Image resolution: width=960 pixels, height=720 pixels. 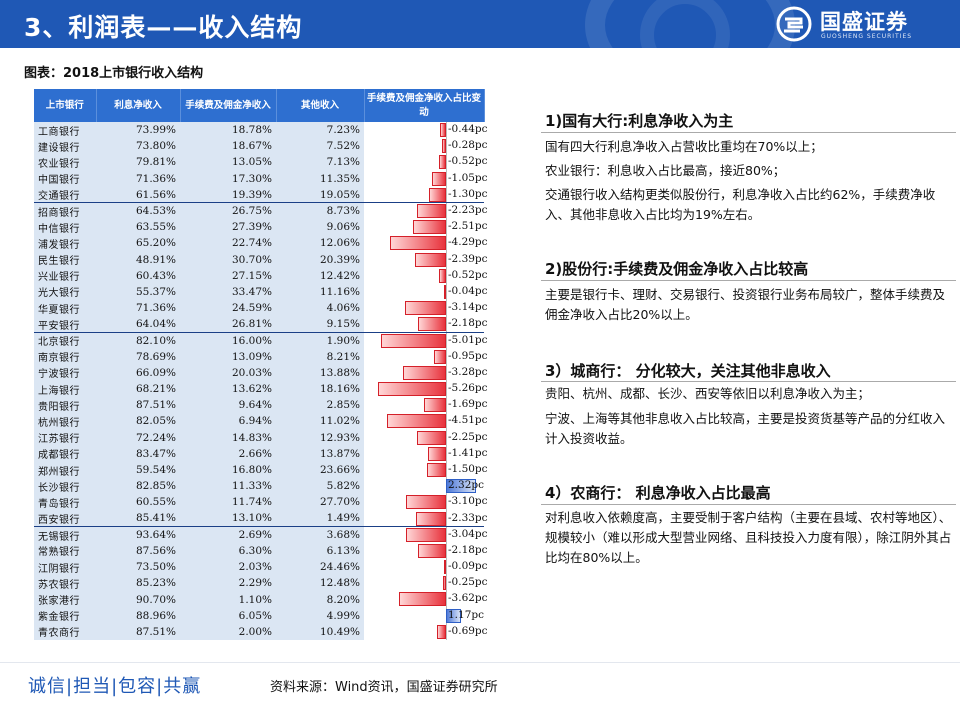 I want to click on bank-name-cell: 工商银行, so click(x=65, y=130).